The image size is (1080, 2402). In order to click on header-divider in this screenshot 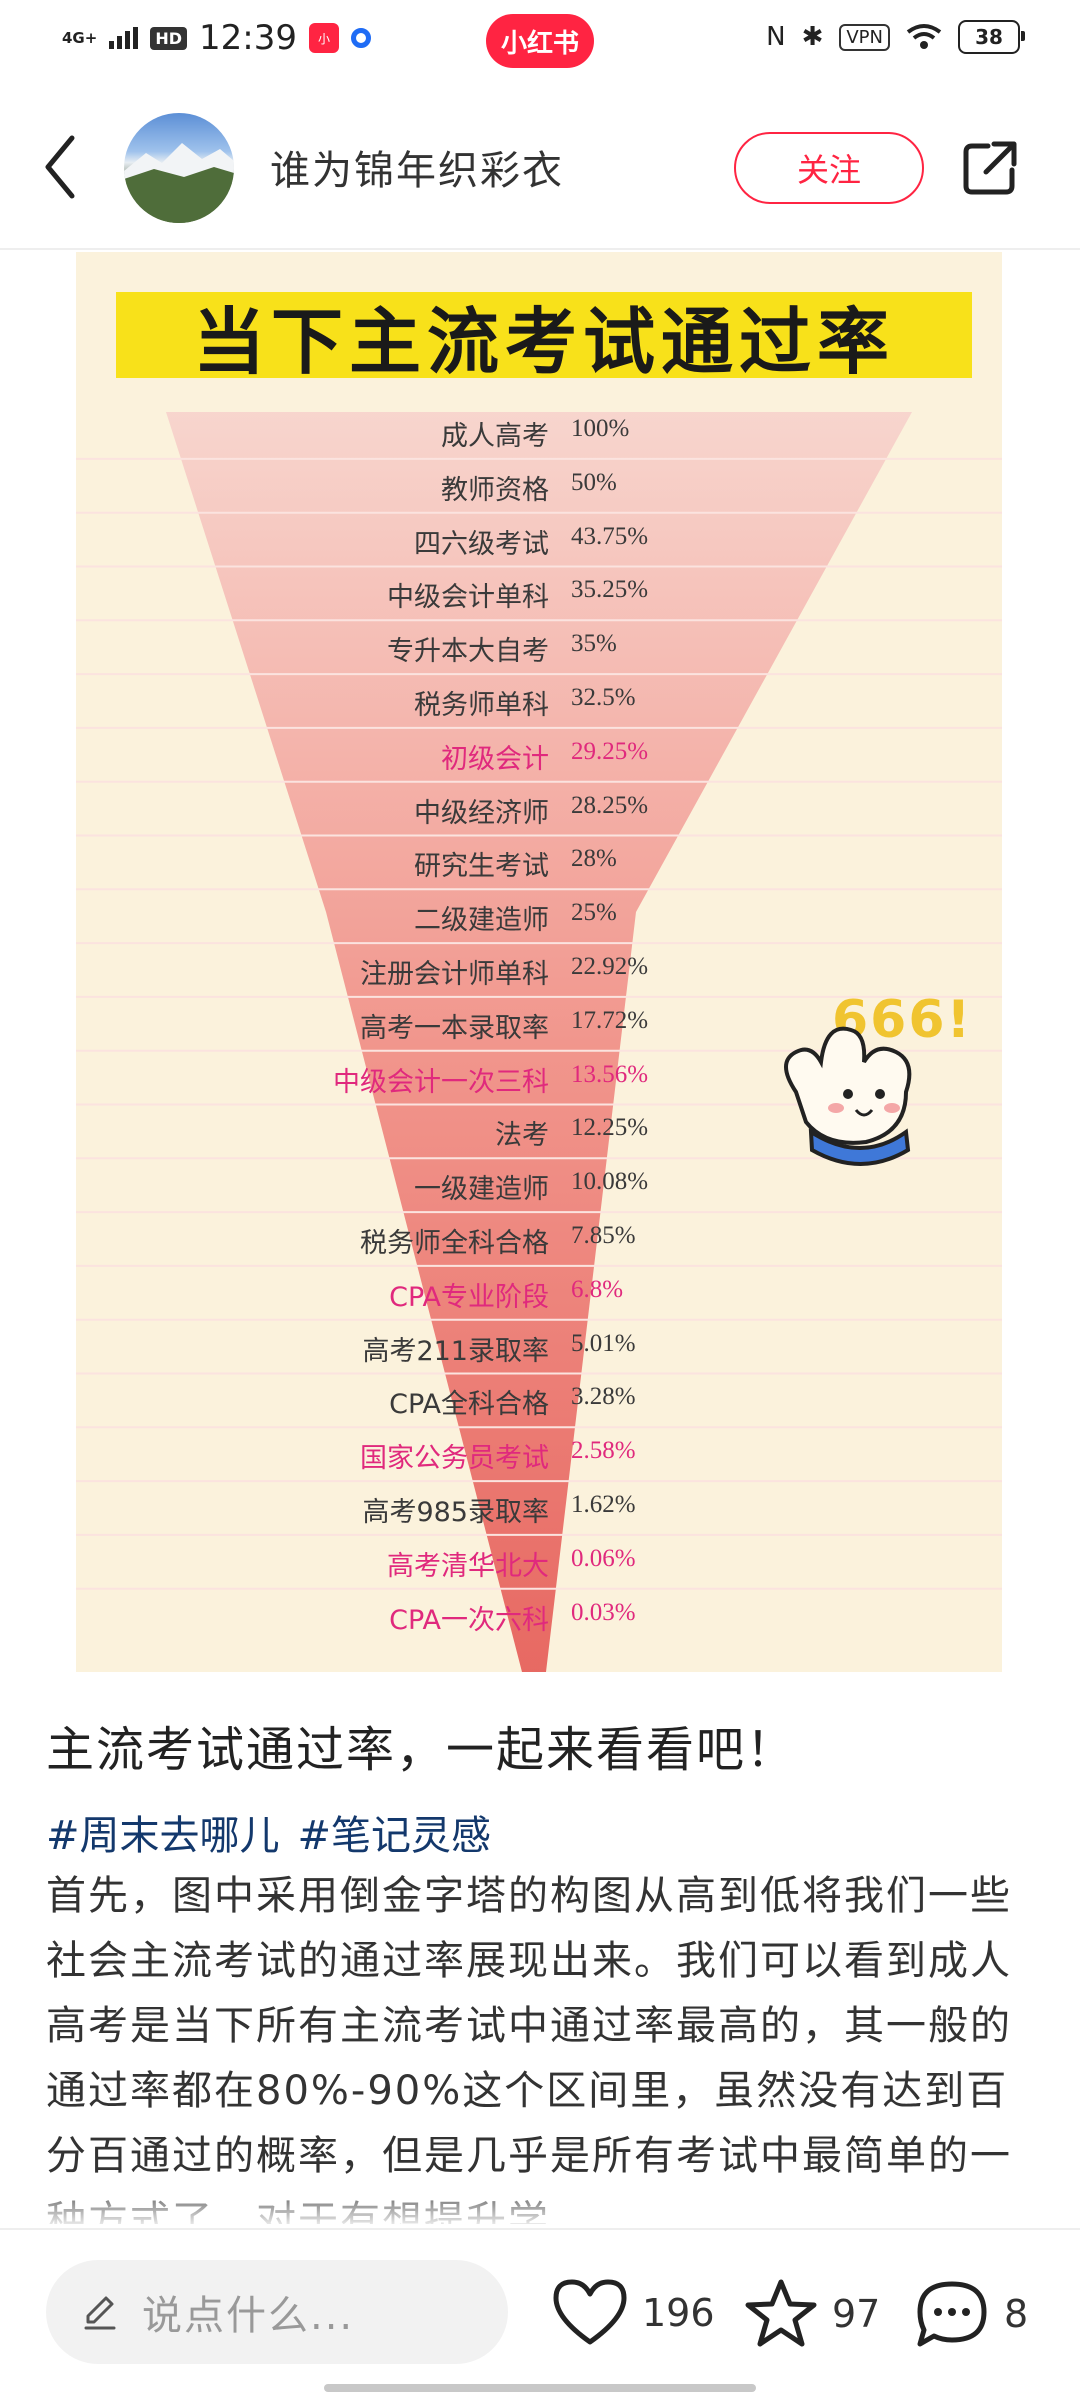, I will do `click(540, 249)`.